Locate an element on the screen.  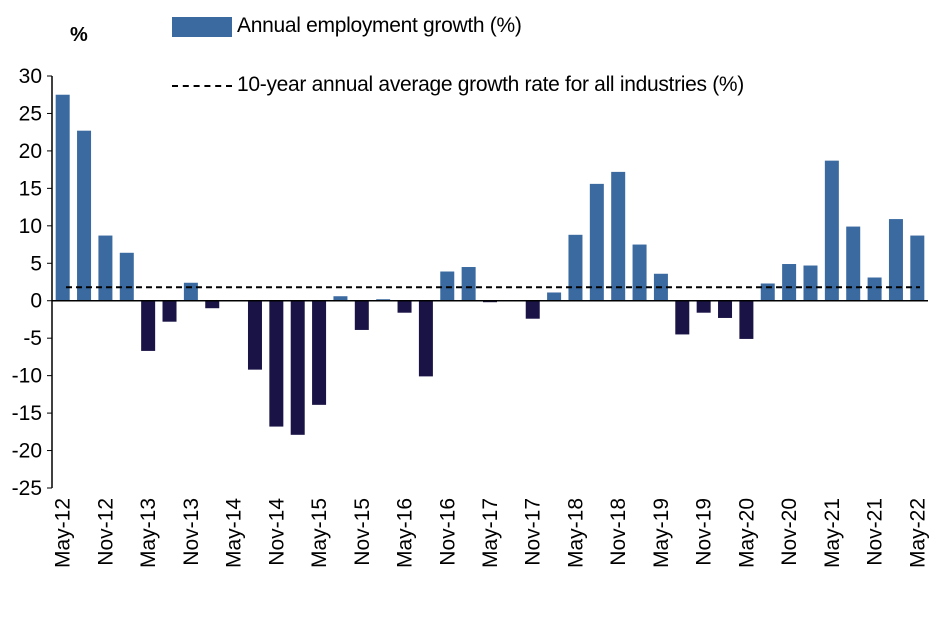
y-tick-label: 30 is located at coordinates (30, 76).